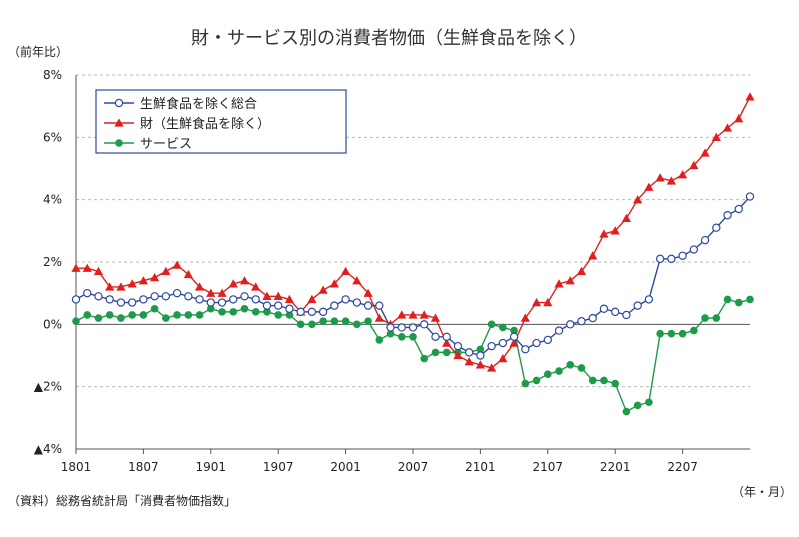 This screenshot has width=799, height=537. I want to click on legend-entry-label: 財（生鮮食品を除く）, so click(205, 124).